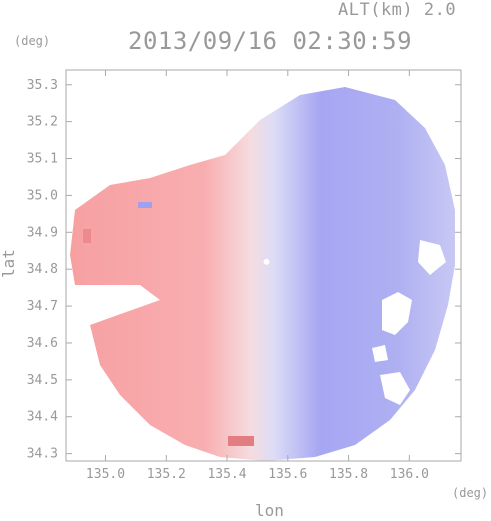 Image resolution: width=491 pixels, height=521 pixels. What do you see at coordinates (42, 232) in the screenshot?
I see `y-tick-label: 34.9` at bounding box center [42, 232].